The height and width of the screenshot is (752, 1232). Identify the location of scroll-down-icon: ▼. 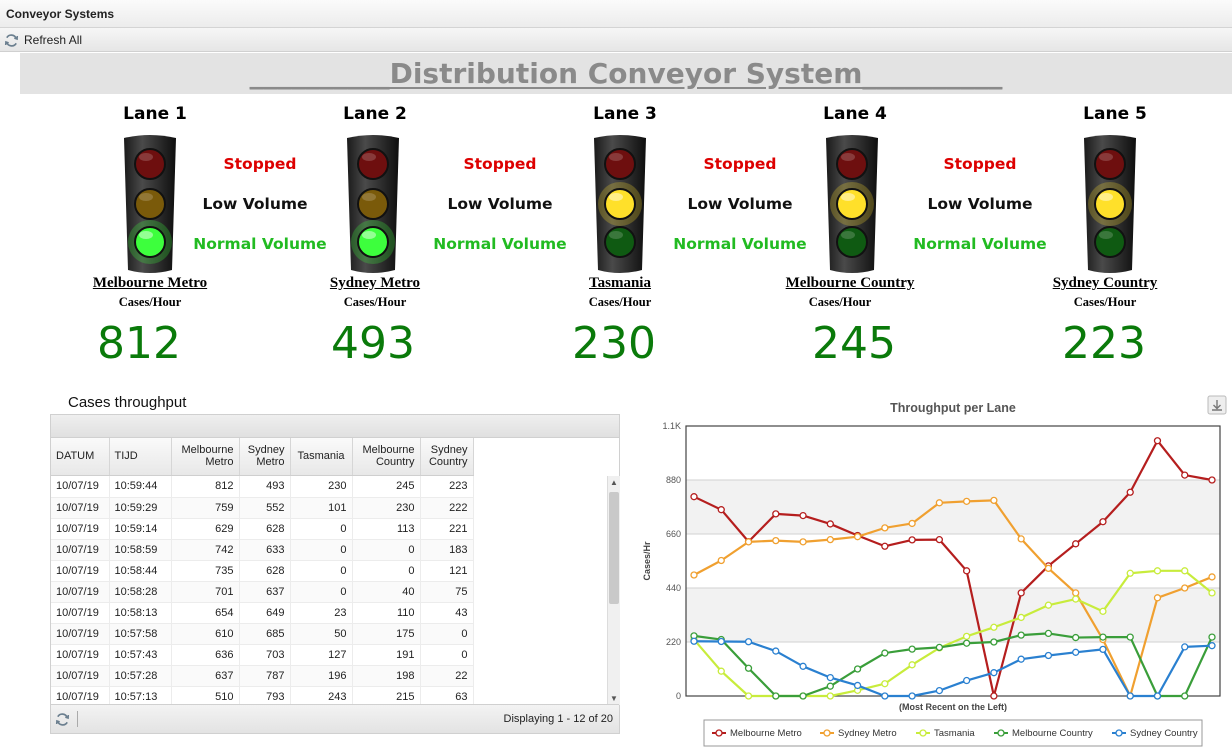
(614, 698).